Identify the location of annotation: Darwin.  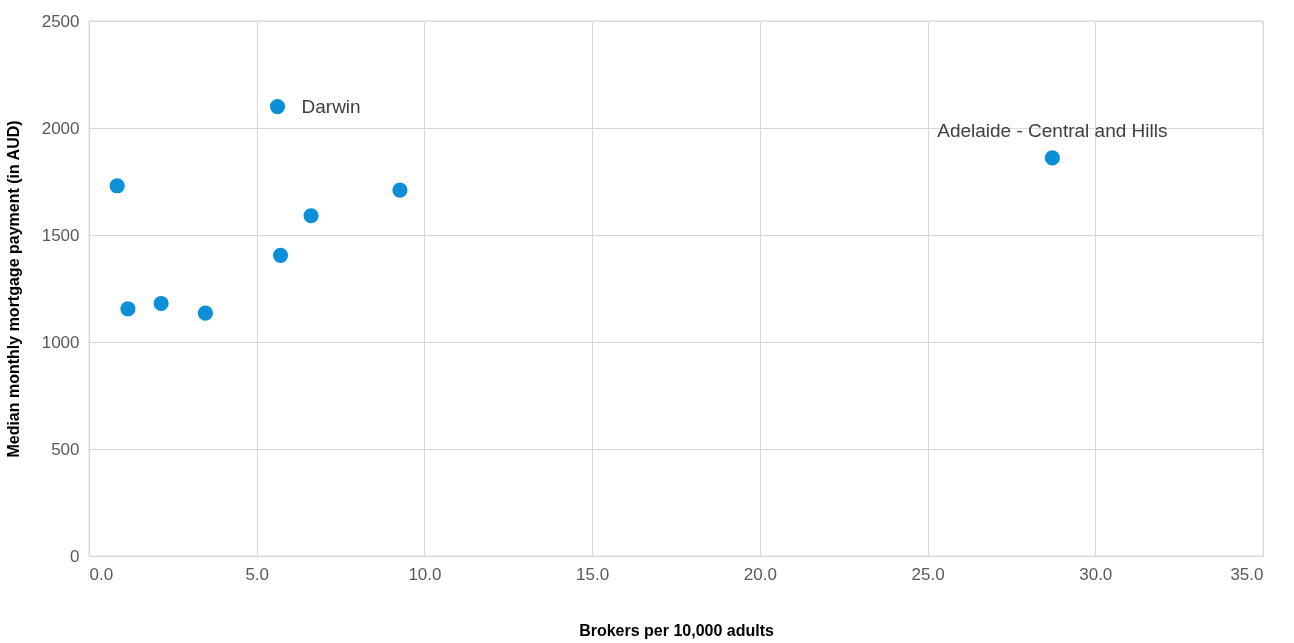
(331, 106).